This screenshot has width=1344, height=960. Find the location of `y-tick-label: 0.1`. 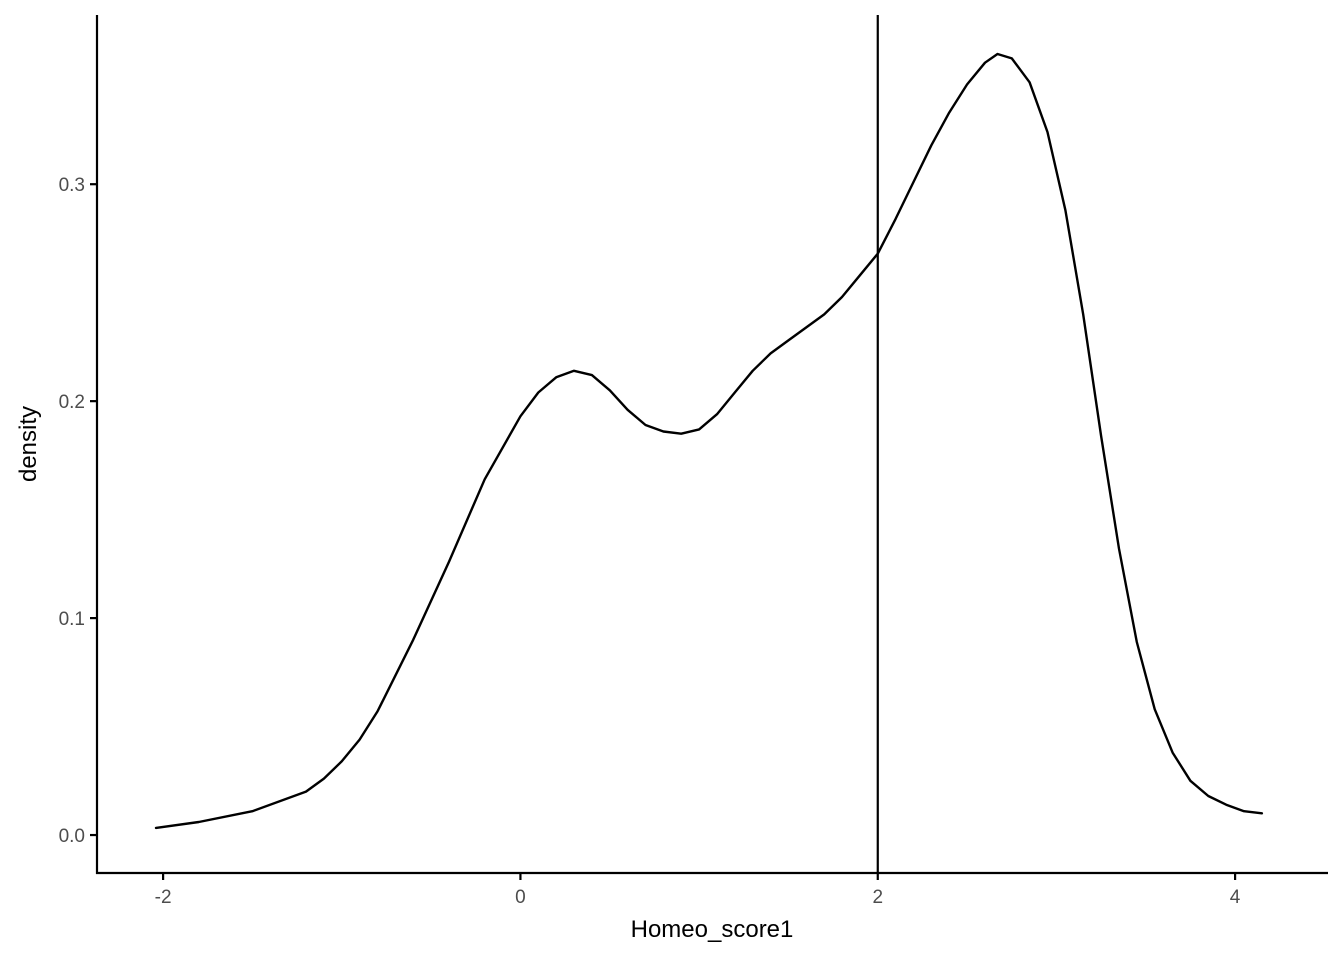

y-tick-label: 0.1 is located at coordinates (72, 619).